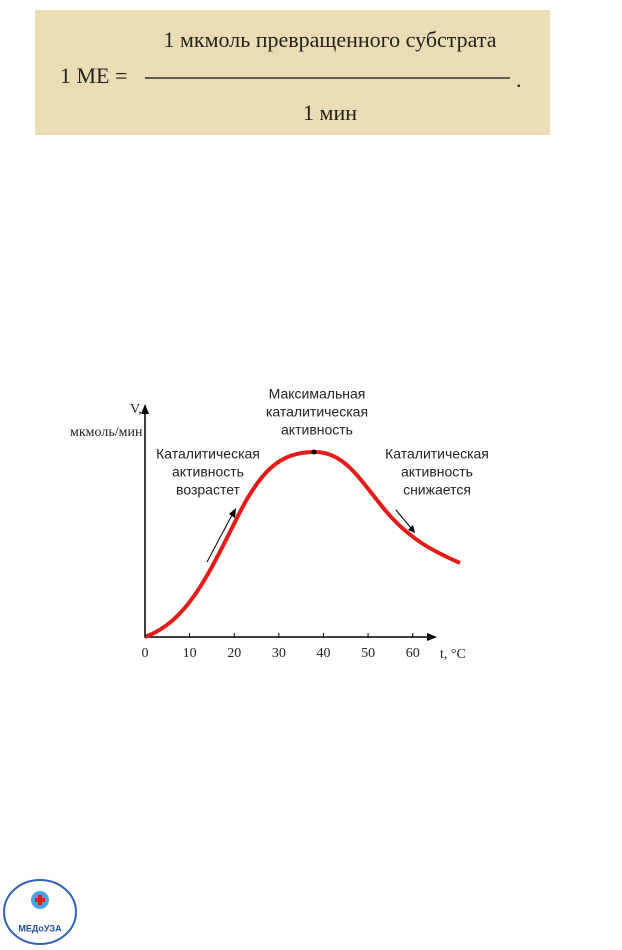 The height and width of the screenshot is (950, 622). I want to click on y-label: мкмоль/мин, so click(106, 432).